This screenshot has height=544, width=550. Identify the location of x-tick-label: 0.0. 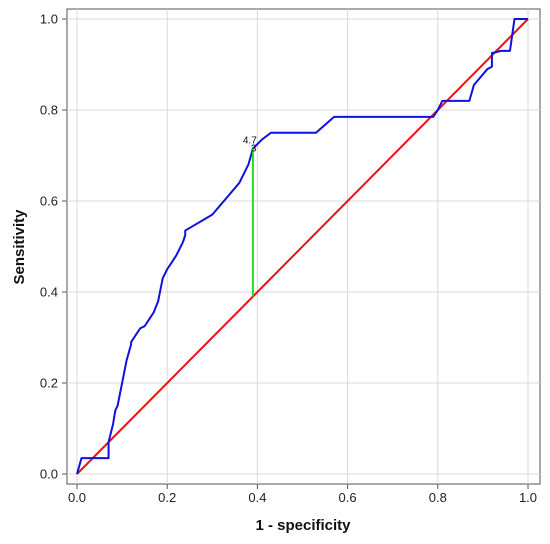
(77, 497).